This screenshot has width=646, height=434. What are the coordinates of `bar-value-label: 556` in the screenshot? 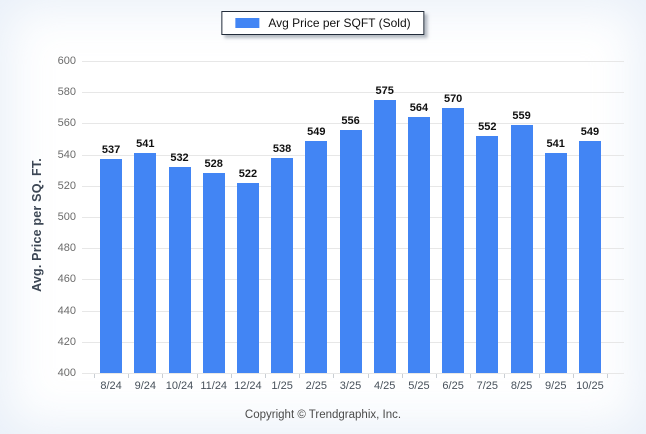 It's located at (350, 120).